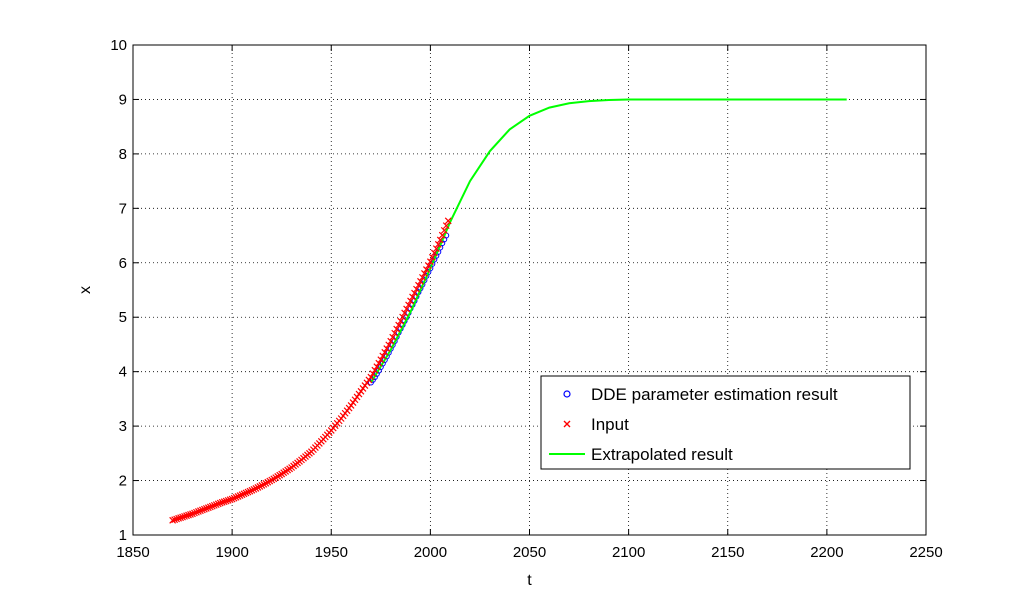 The image size is (1024, 600). Describe the element at coordinates (118, 45) in the screenshot. I see `y-tick-label: 10` at that location.